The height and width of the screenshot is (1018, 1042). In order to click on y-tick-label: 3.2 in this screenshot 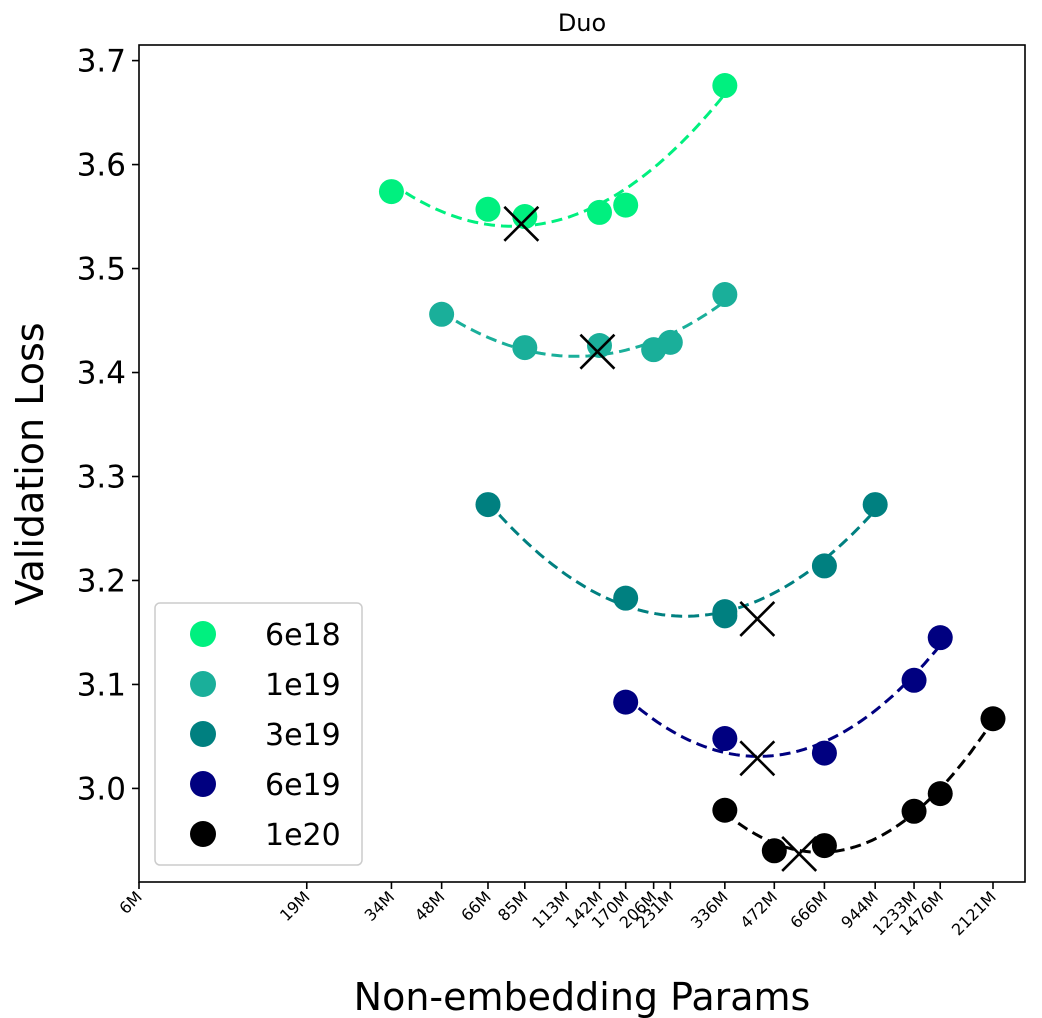, I will do `click(101, 581)`.